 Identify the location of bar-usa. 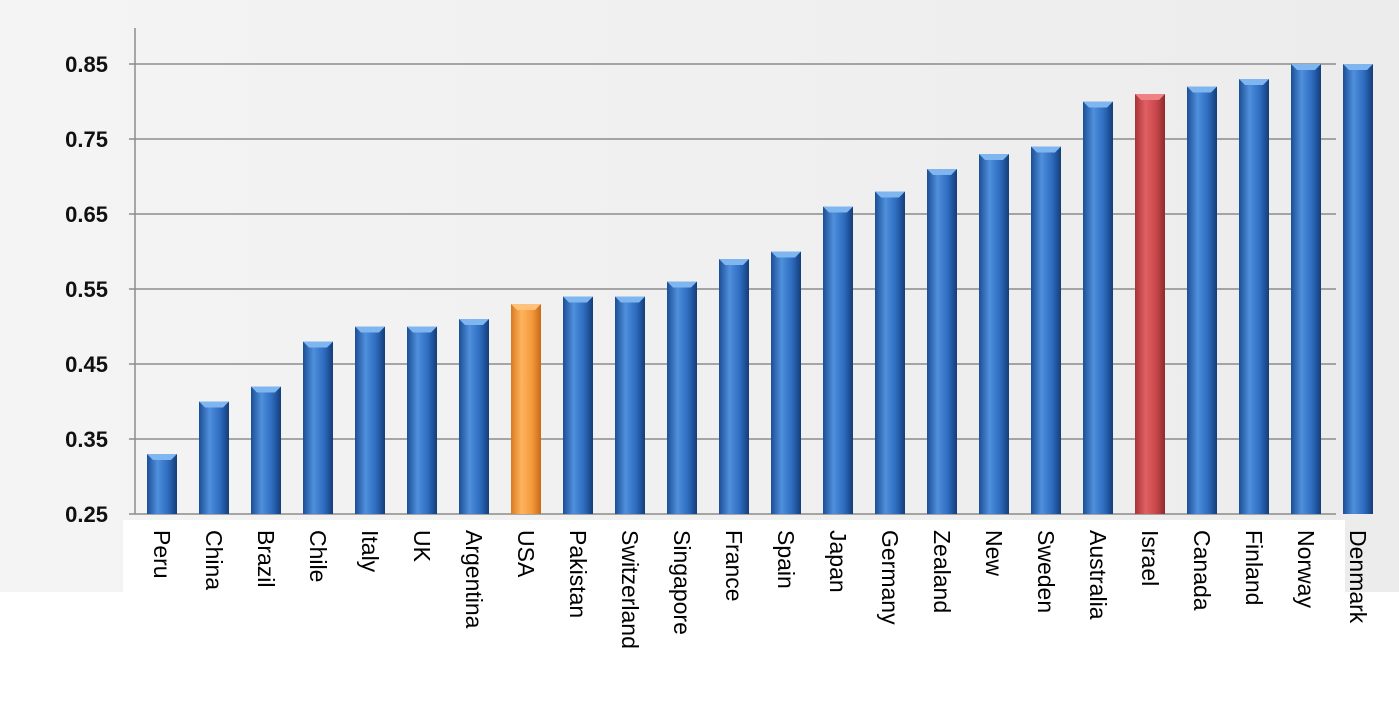
(526, 409).